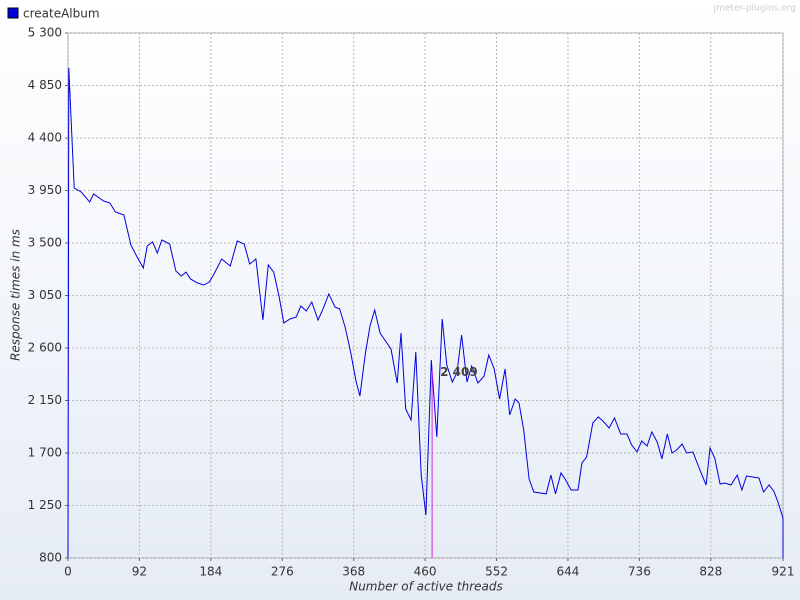  Describe the element at coordinates (783, 572) in the screenshot. I see `x-tick-label: 921` at that location.